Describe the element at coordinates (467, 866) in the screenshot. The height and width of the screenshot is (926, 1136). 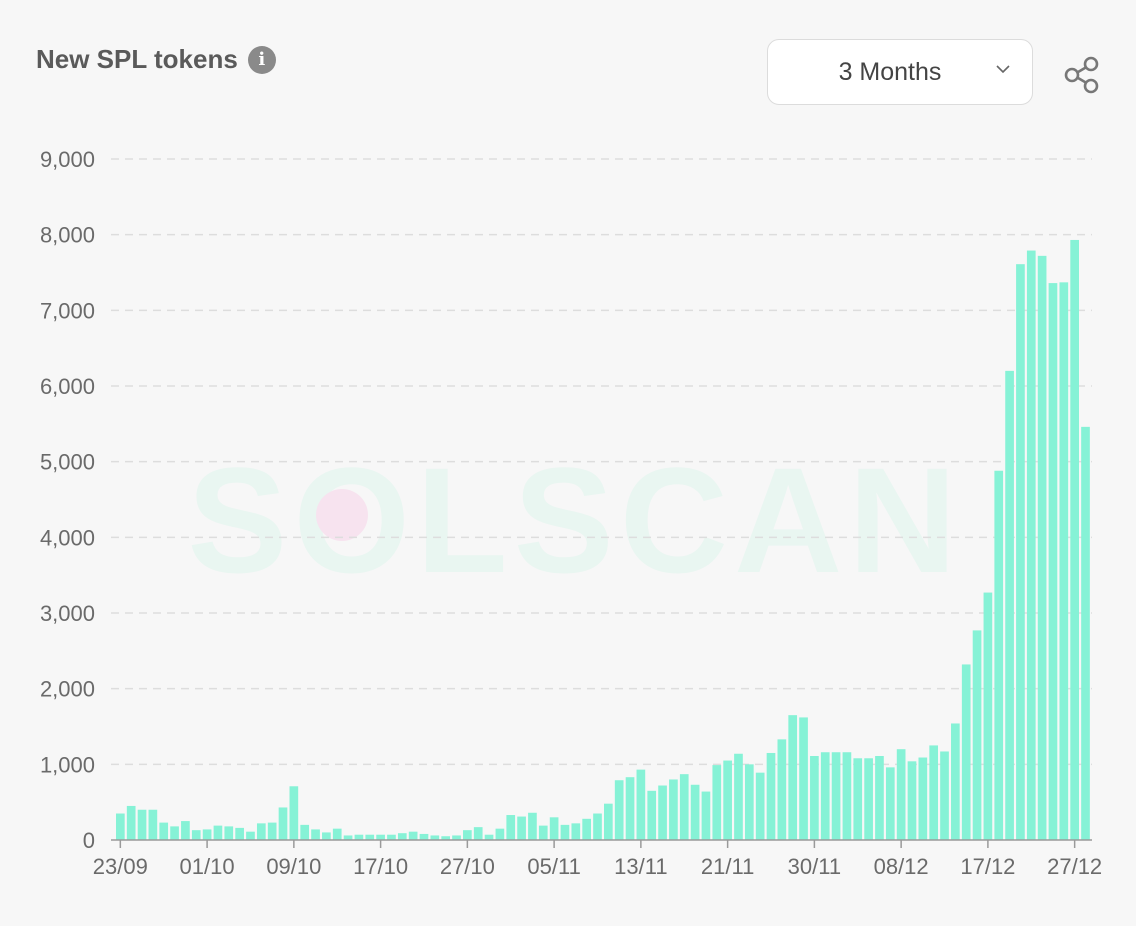
I see `x-tick-label: 27/10` at that location.